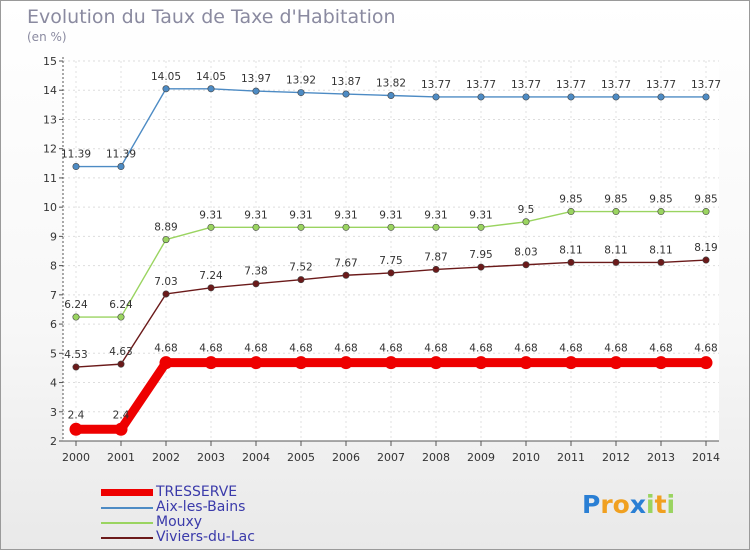  I want to click on x-tick-label: 2008, so click(436, 457).